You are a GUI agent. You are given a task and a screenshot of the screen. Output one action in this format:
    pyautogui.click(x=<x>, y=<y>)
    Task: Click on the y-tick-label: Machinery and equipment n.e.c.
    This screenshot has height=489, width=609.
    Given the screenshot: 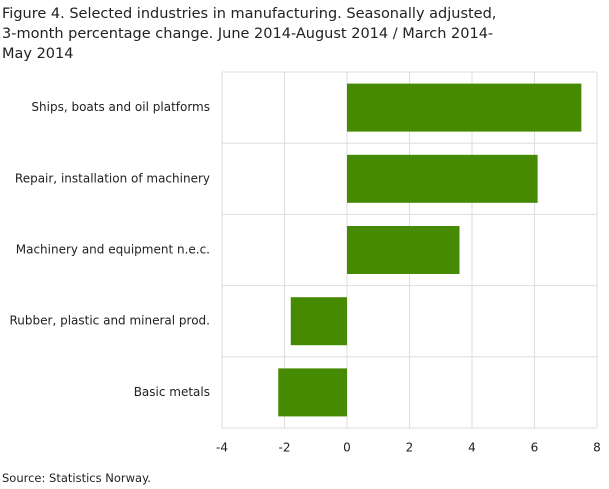 What is the action you would take?
    pyautogui.click(x=113, y=250)
    